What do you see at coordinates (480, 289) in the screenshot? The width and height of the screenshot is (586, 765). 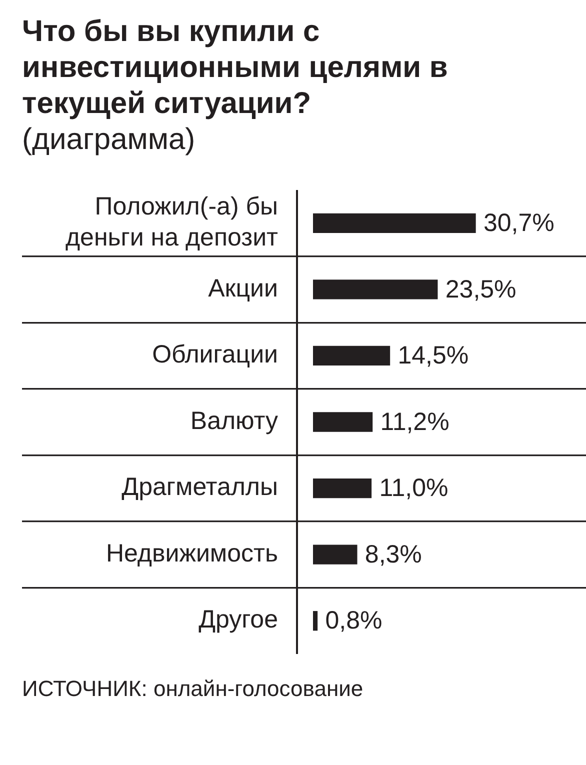 I see `data-label: 23,5%` at bounding box center [480, 289].